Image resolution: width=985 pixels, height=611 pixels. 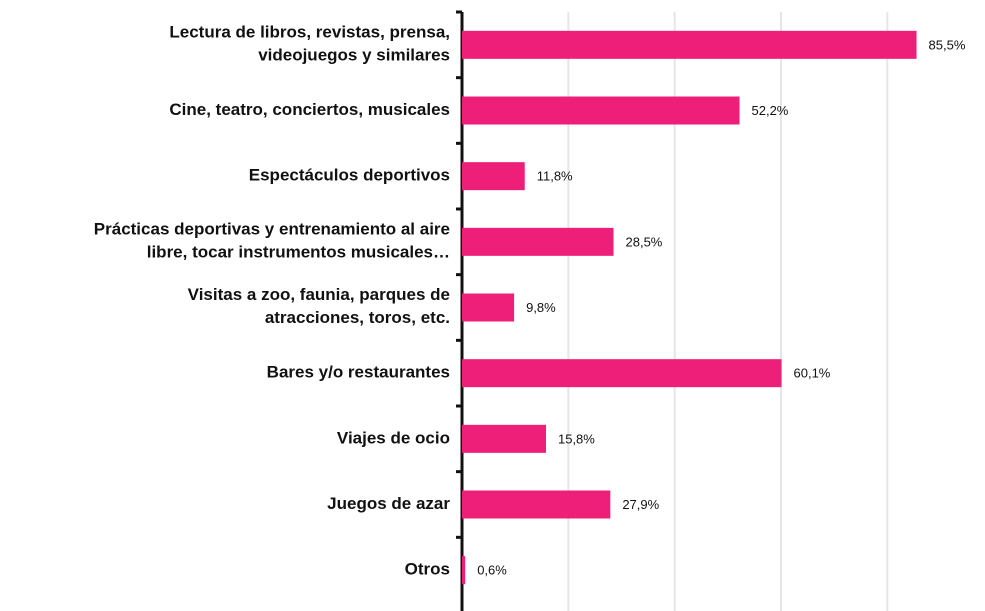 I want to click on value-label: 11,8%, so click(x=555, y=176).